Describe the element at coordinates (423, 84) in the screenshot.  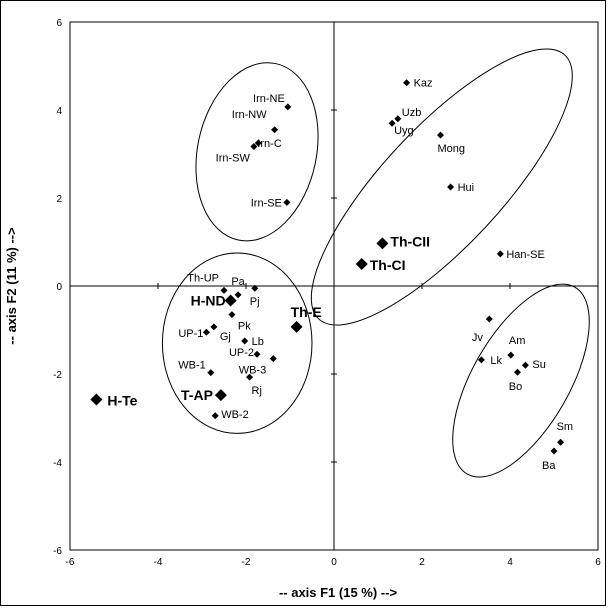
I see `data-point-label: Kaz` at that location.